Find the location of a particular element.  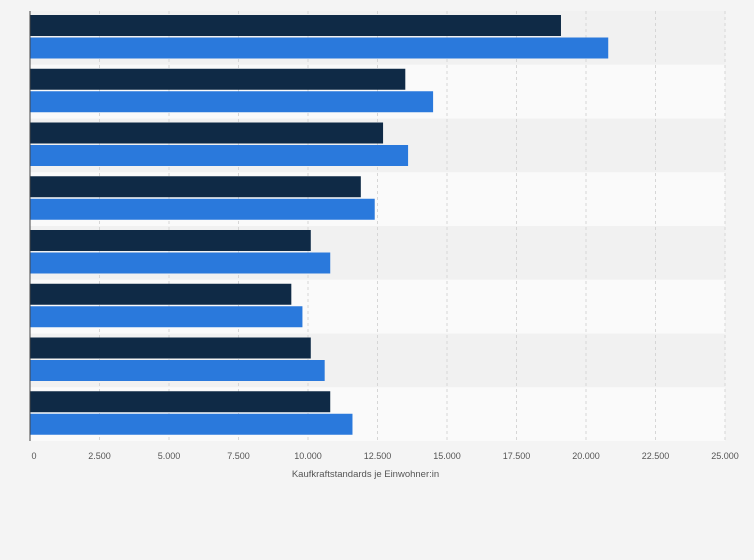

x-axis-title: Kaufkraftstandards je Einwohner:in is located at coordinates (365, 474).